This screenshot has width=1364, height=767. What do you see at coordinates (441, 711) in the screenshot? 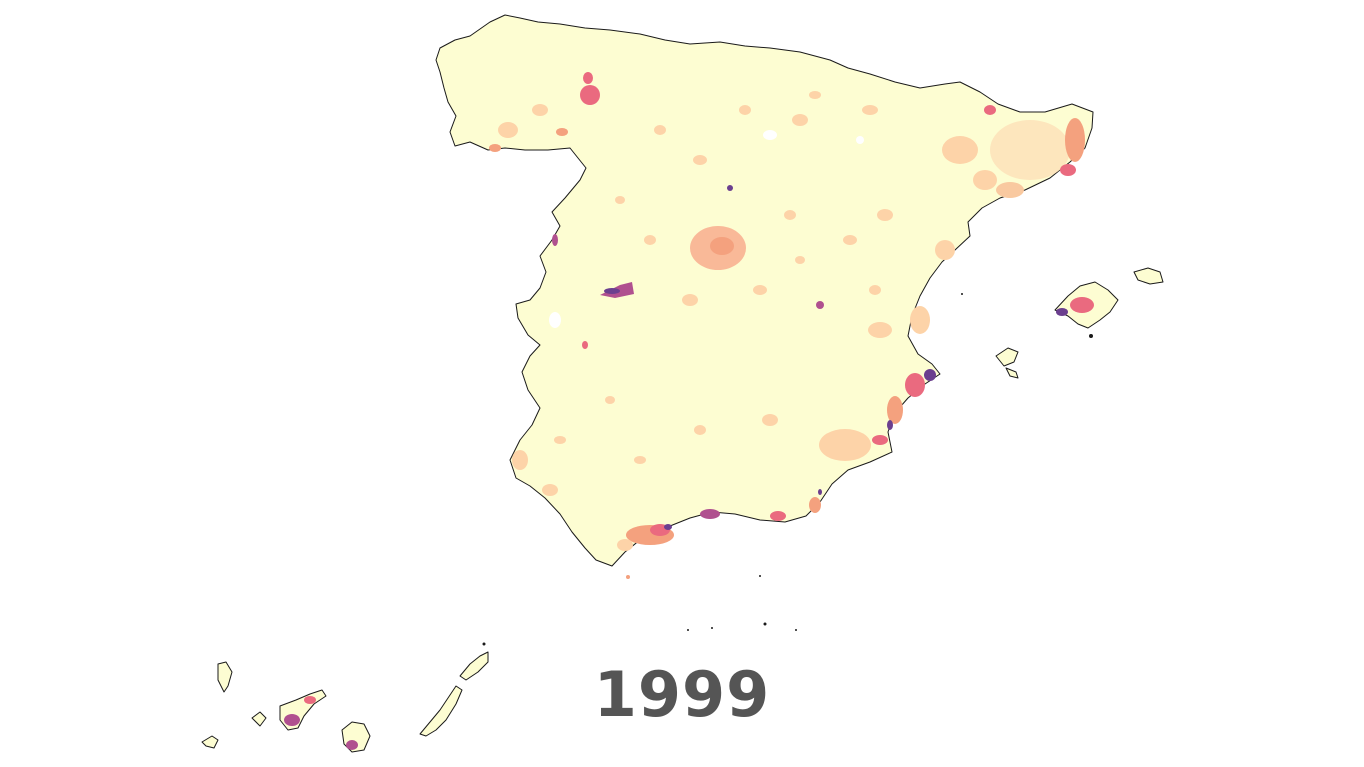
I see `fuerteventura` at bounding box center [441, 711].